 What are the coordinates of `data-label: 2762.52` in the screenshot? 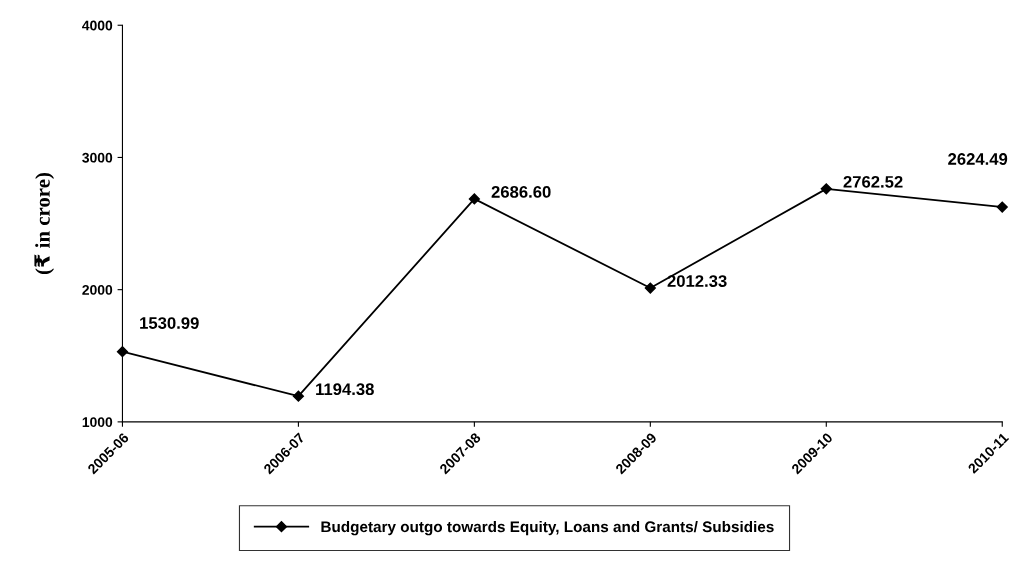 It's located at (873, 181).